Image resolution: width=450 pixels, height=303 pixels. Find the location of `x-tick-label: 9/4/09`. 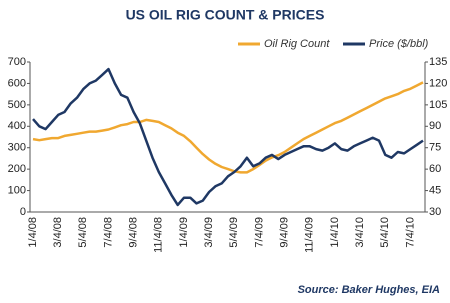

x-tick-label: 9/4/09 is located at coordinates (285, 232).